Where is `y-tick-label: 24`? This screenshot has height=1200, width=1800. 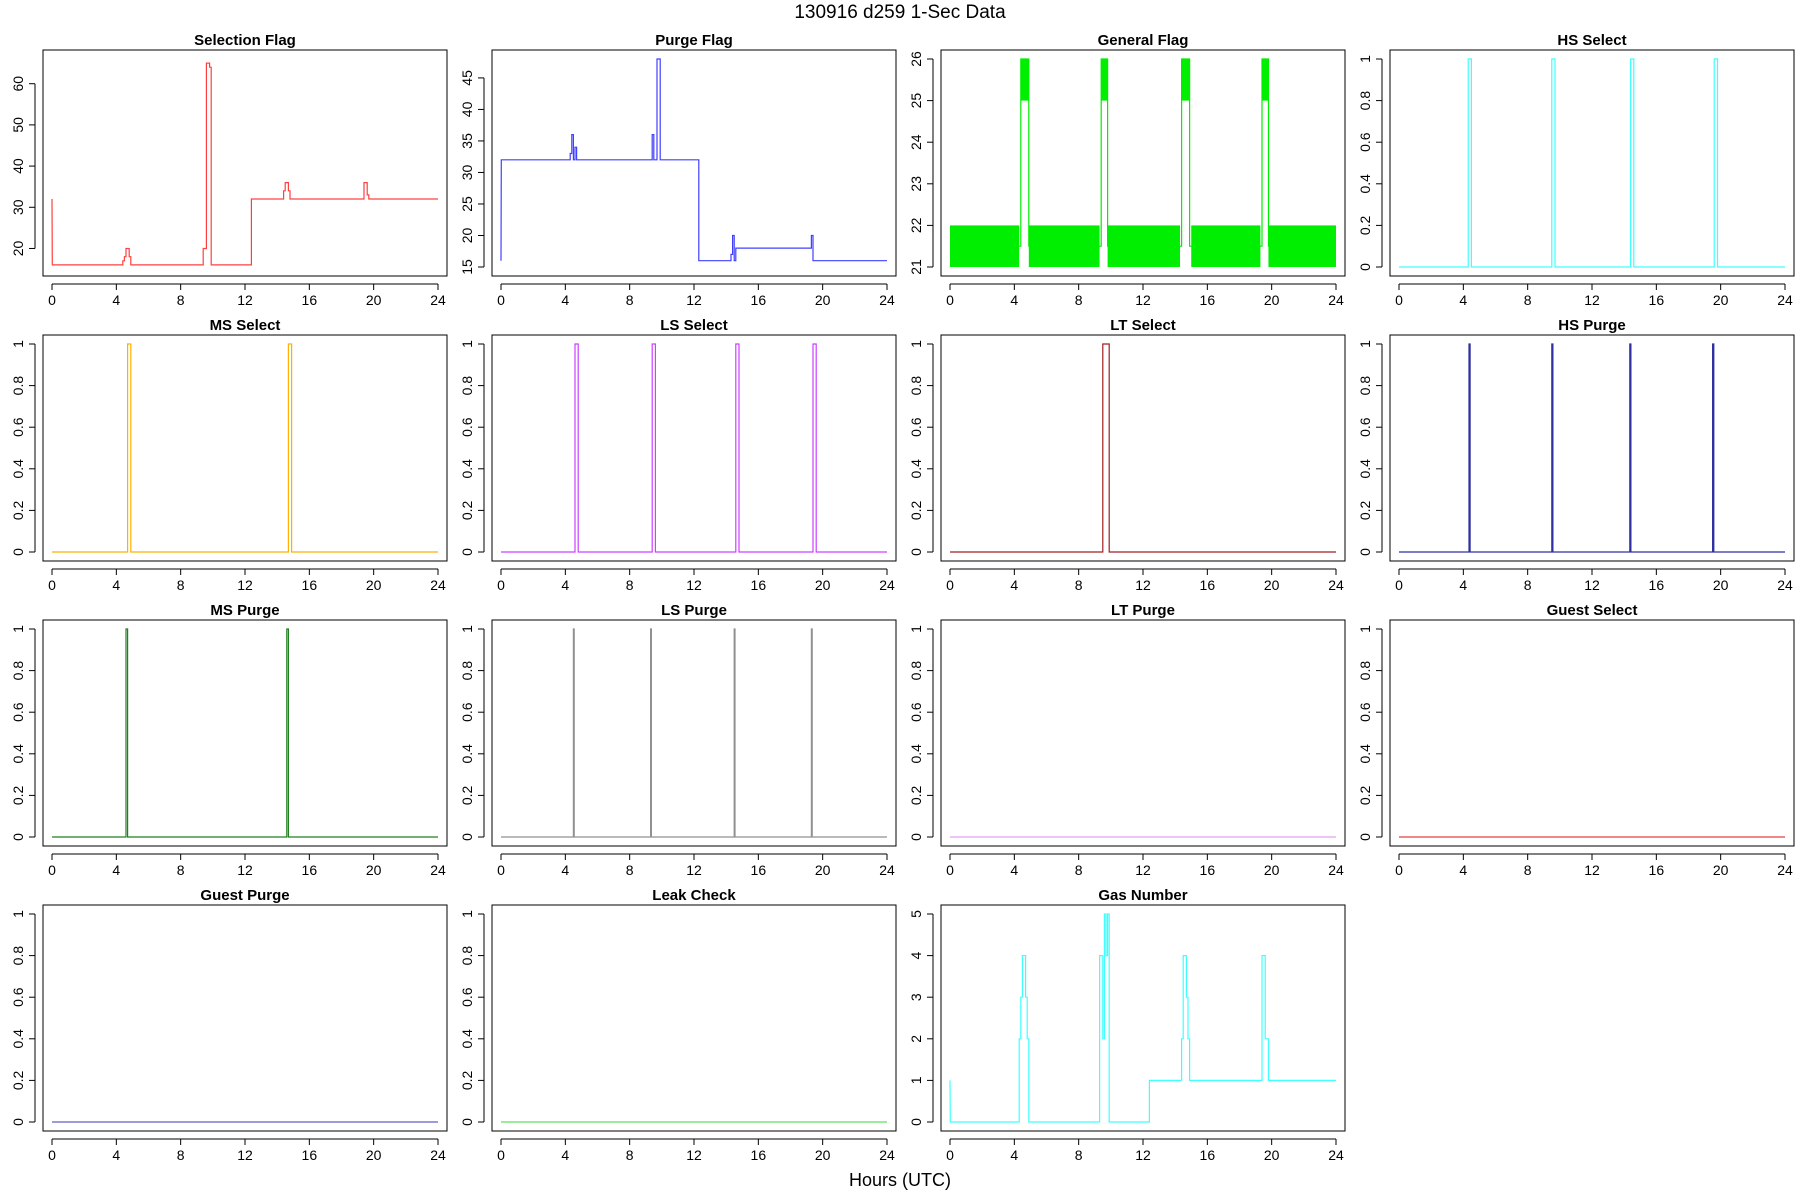 y-tick-label: 24 is located at coordinates (916, 142).